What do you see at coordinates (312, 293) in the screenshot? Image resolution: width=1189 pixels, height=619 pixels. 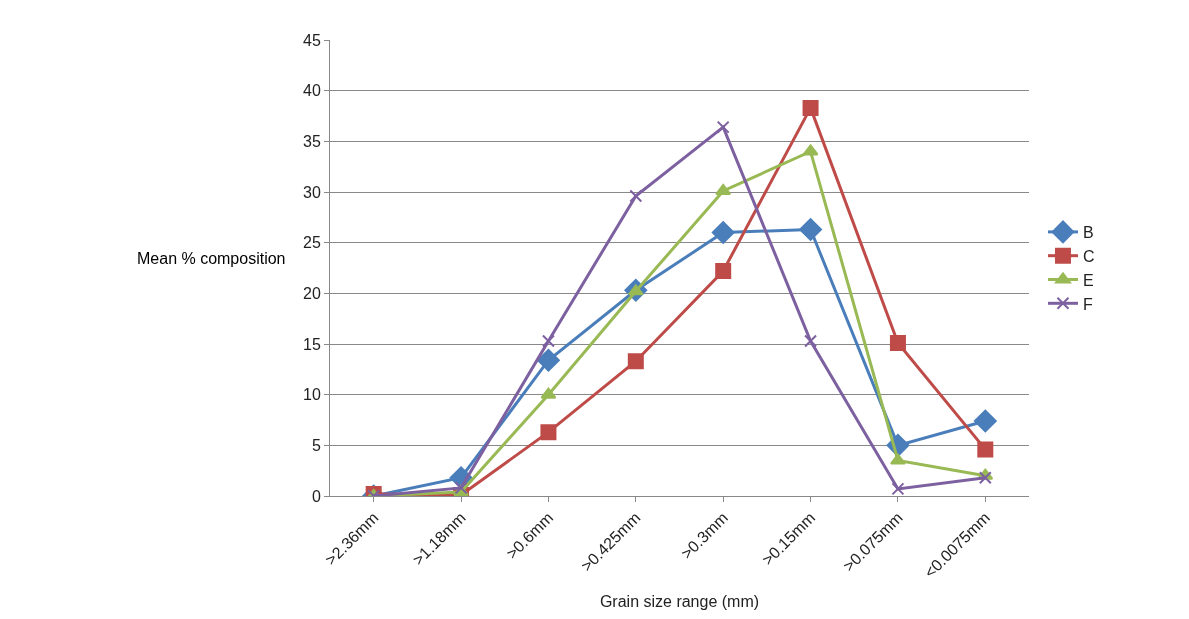 I see `y-tick-label: 20` at bounding box center [312, 293].